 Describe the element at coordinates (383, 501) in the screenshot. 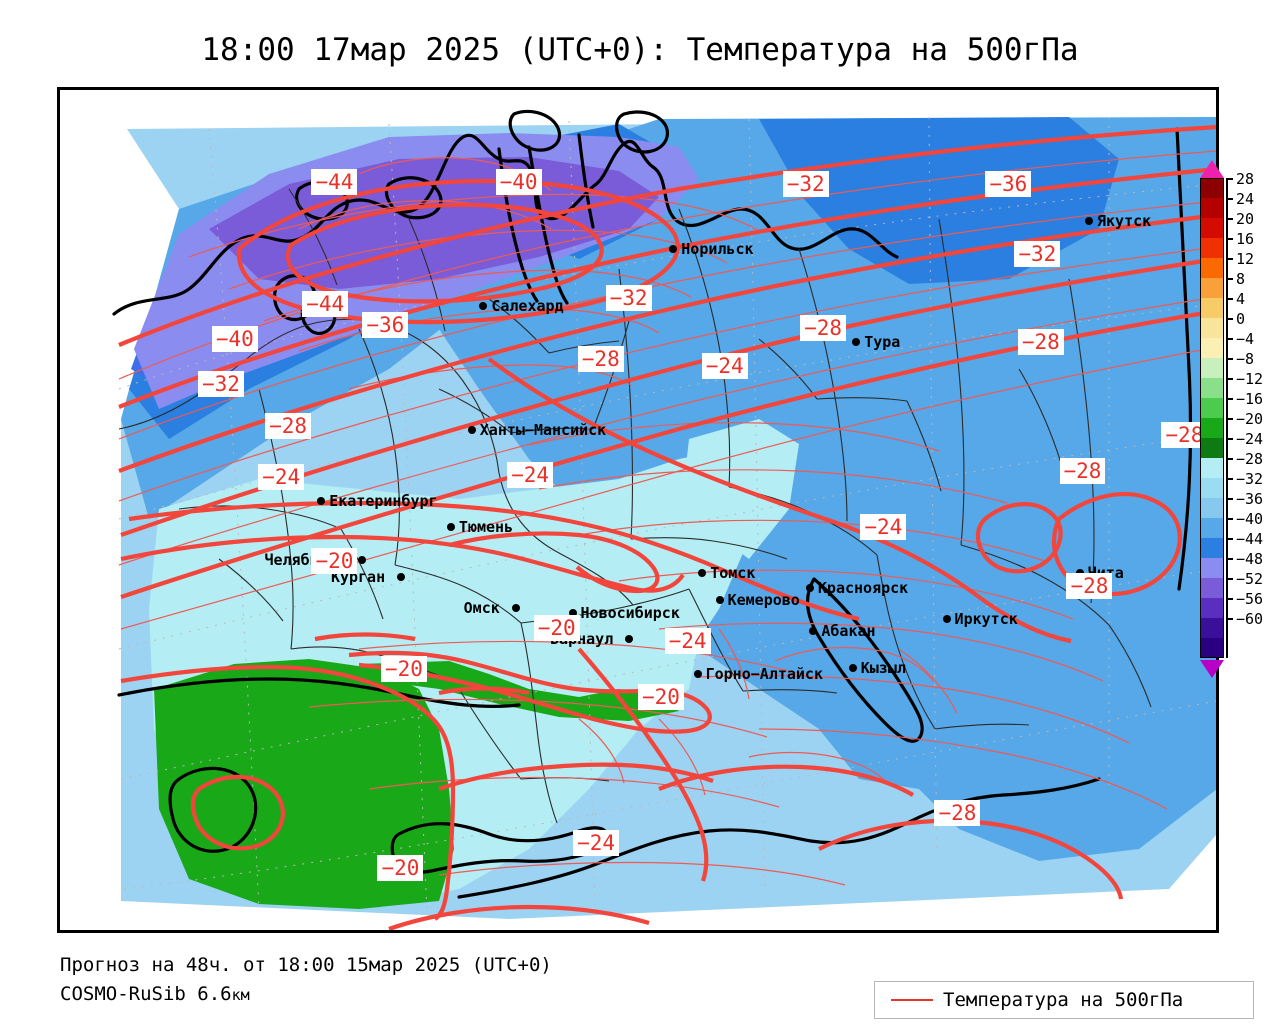

I see `city-label: Екатеринбург` at that location.